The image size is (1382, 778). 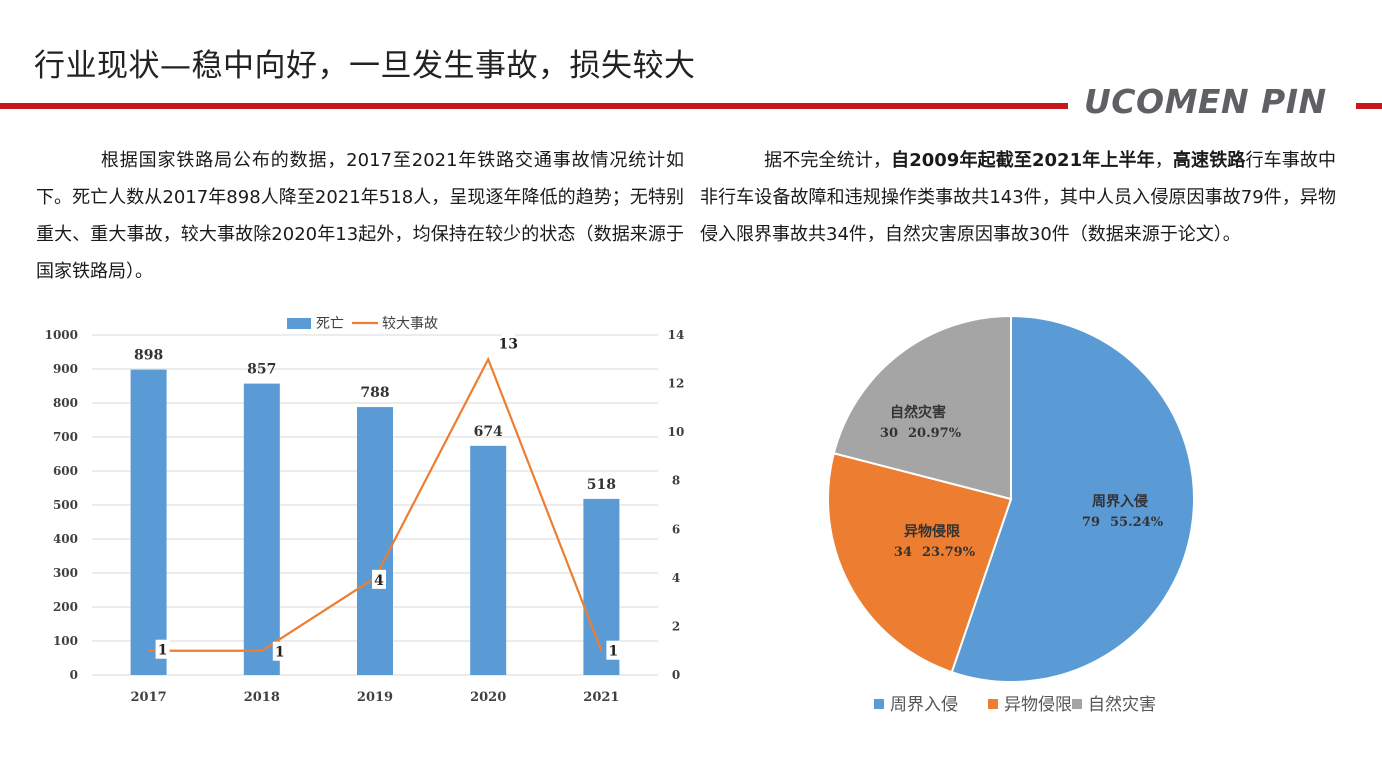 What do you see at coordinates (65, 369) in the screenshot?
I see `y-tick-label: 900` at bounding box center [65, 369].